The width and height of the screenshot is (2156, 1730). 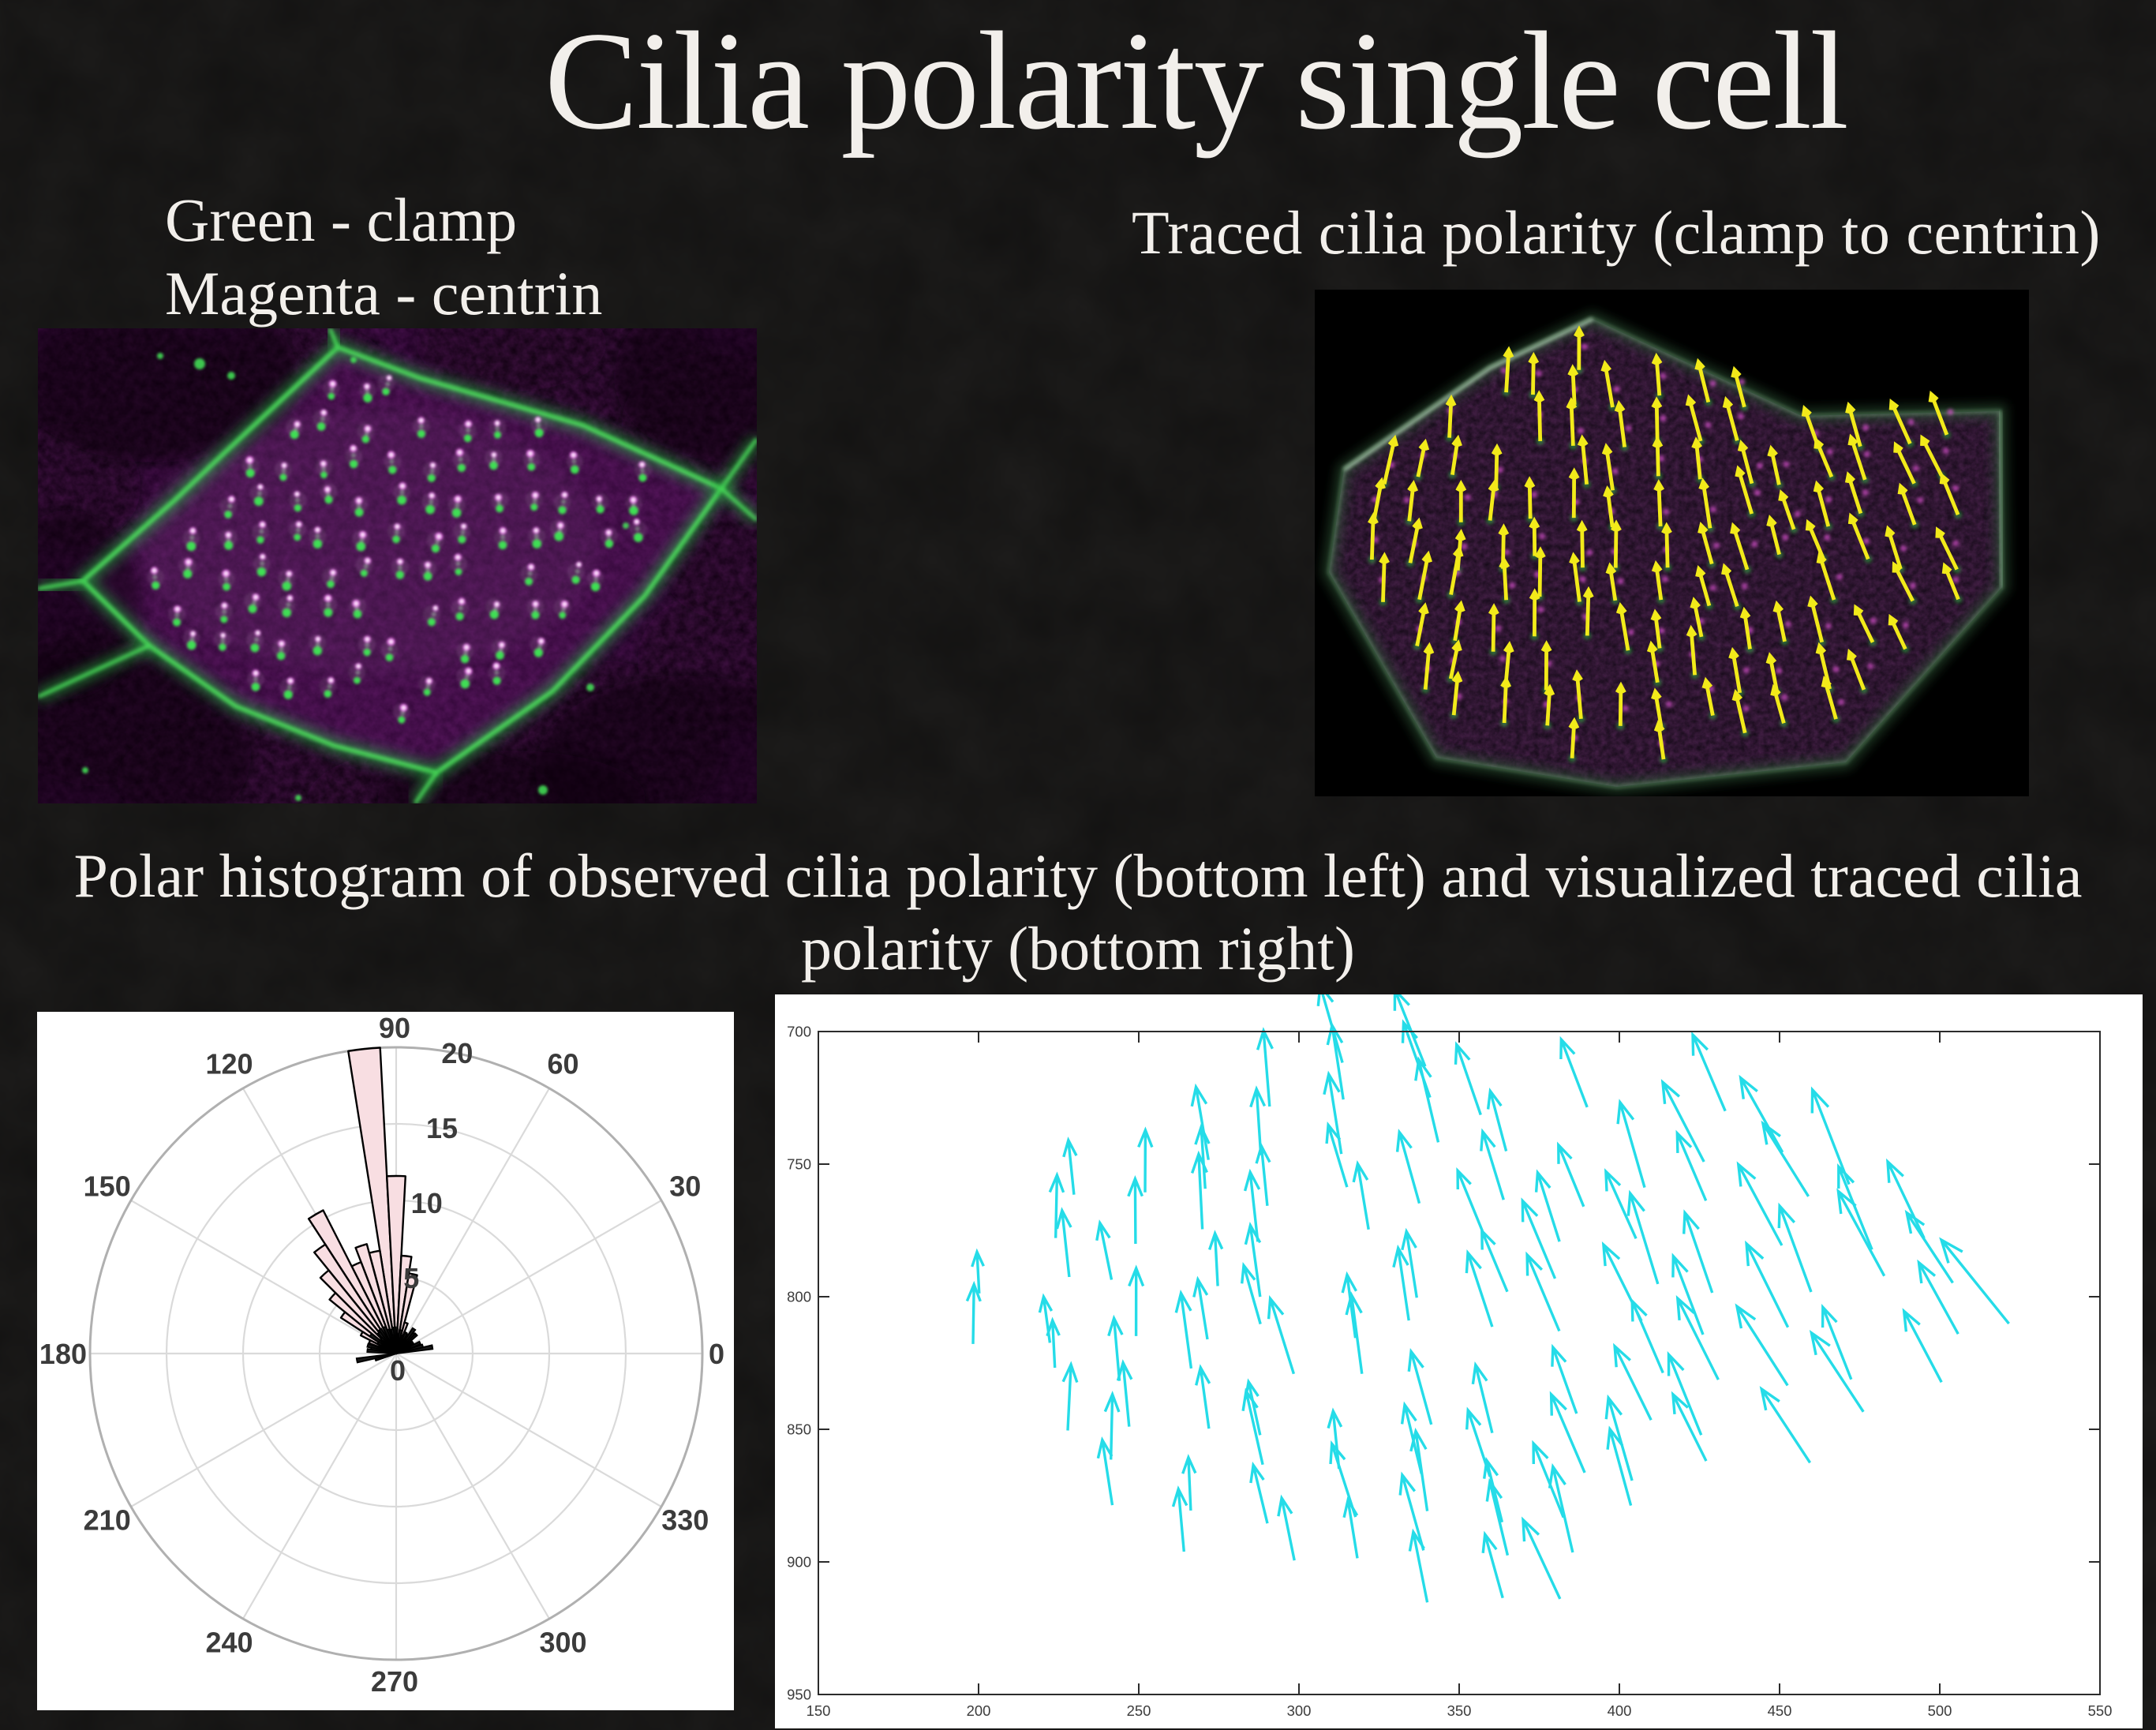 I want to click on svg-text: 350, so click(x=1459, y=1710).